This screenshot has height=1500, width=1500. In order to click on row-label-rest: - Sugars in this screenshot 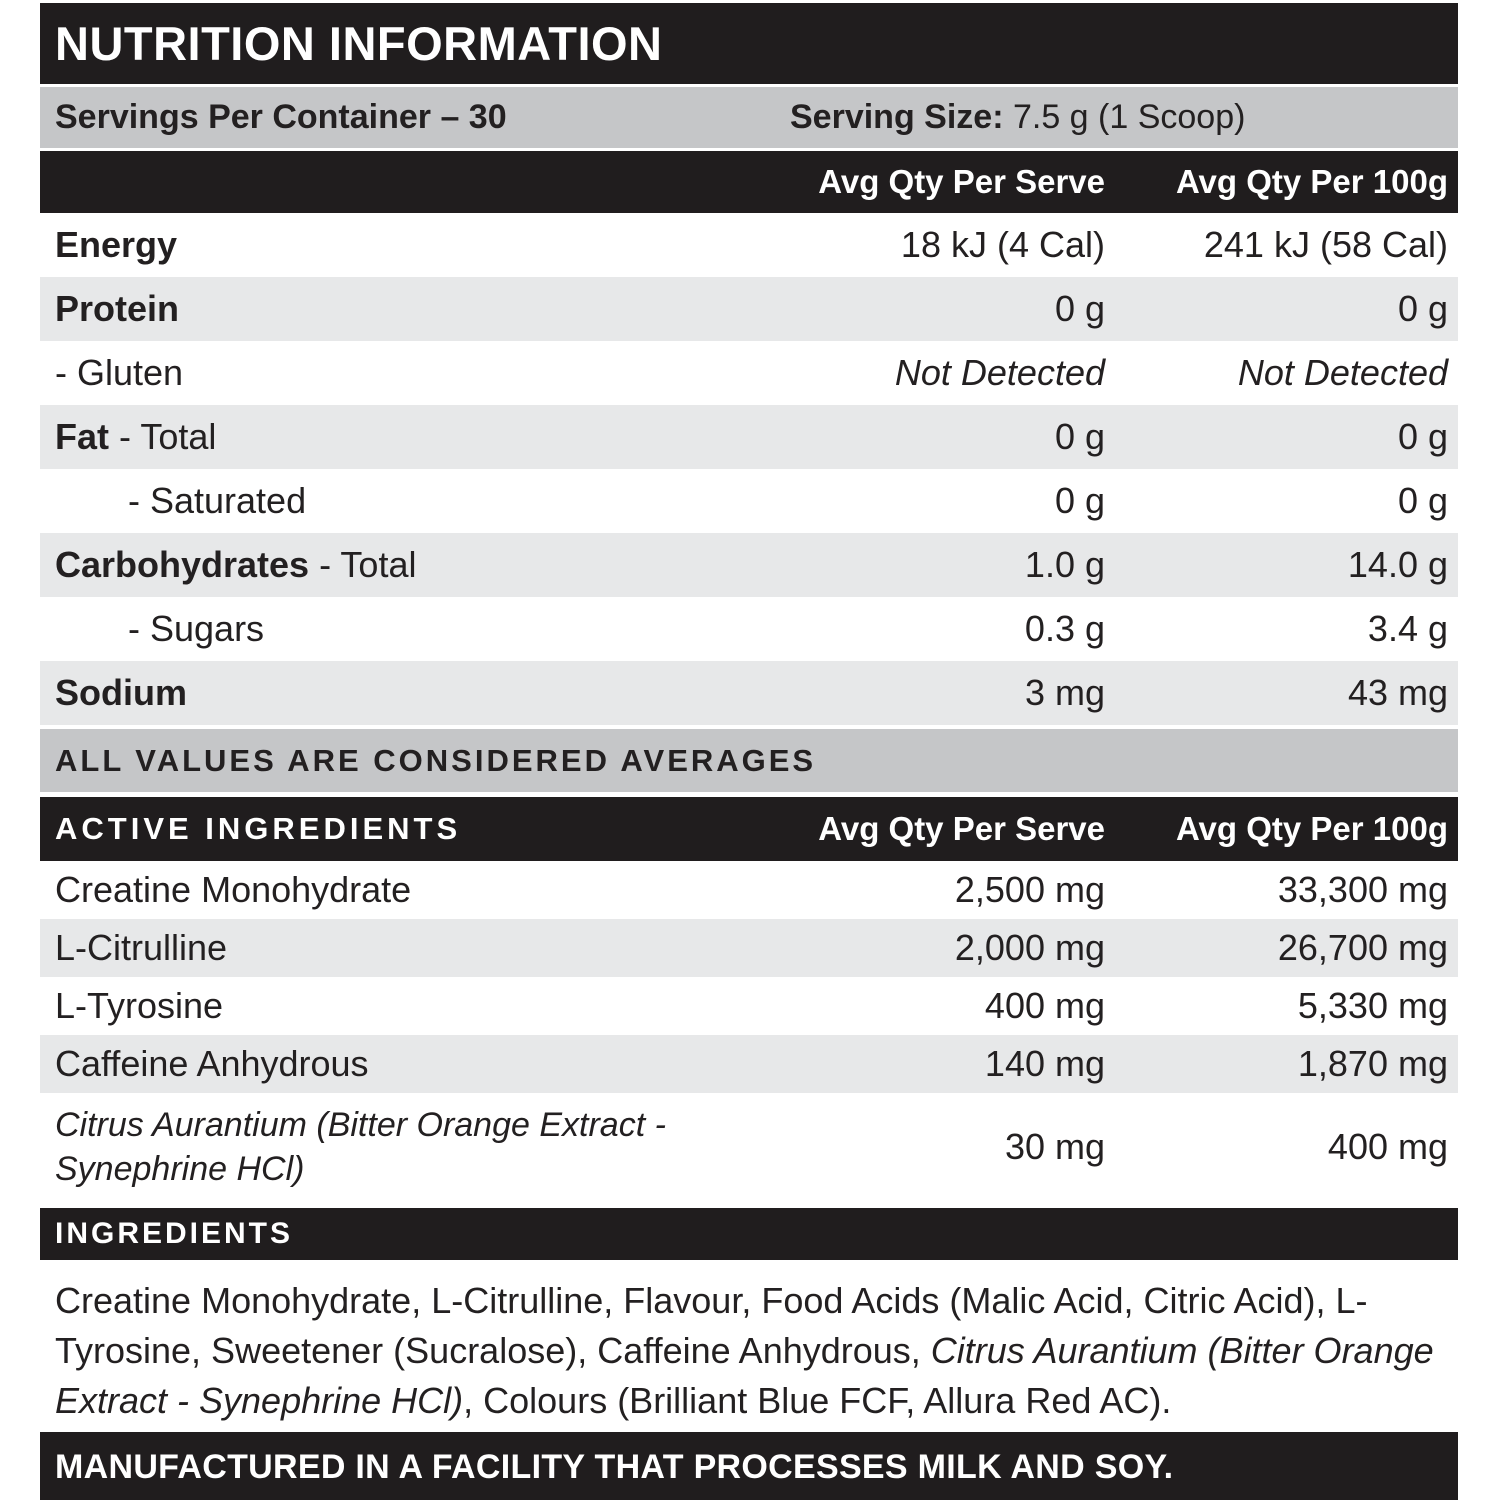, I will do `click(196, 628)`.